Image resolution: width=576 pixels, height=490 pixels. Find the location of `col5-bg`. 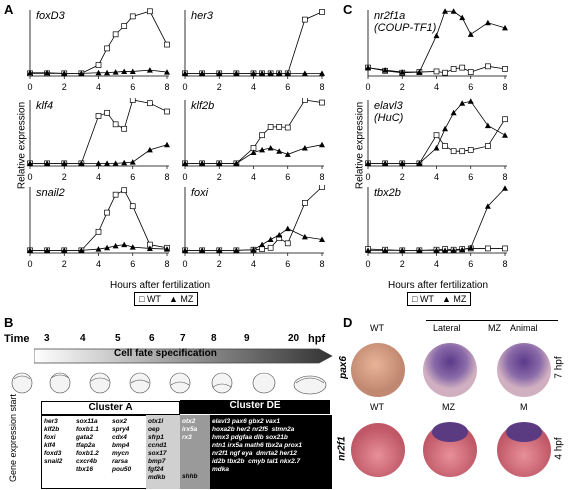

col5-bg is located at coordinates (195, 452).